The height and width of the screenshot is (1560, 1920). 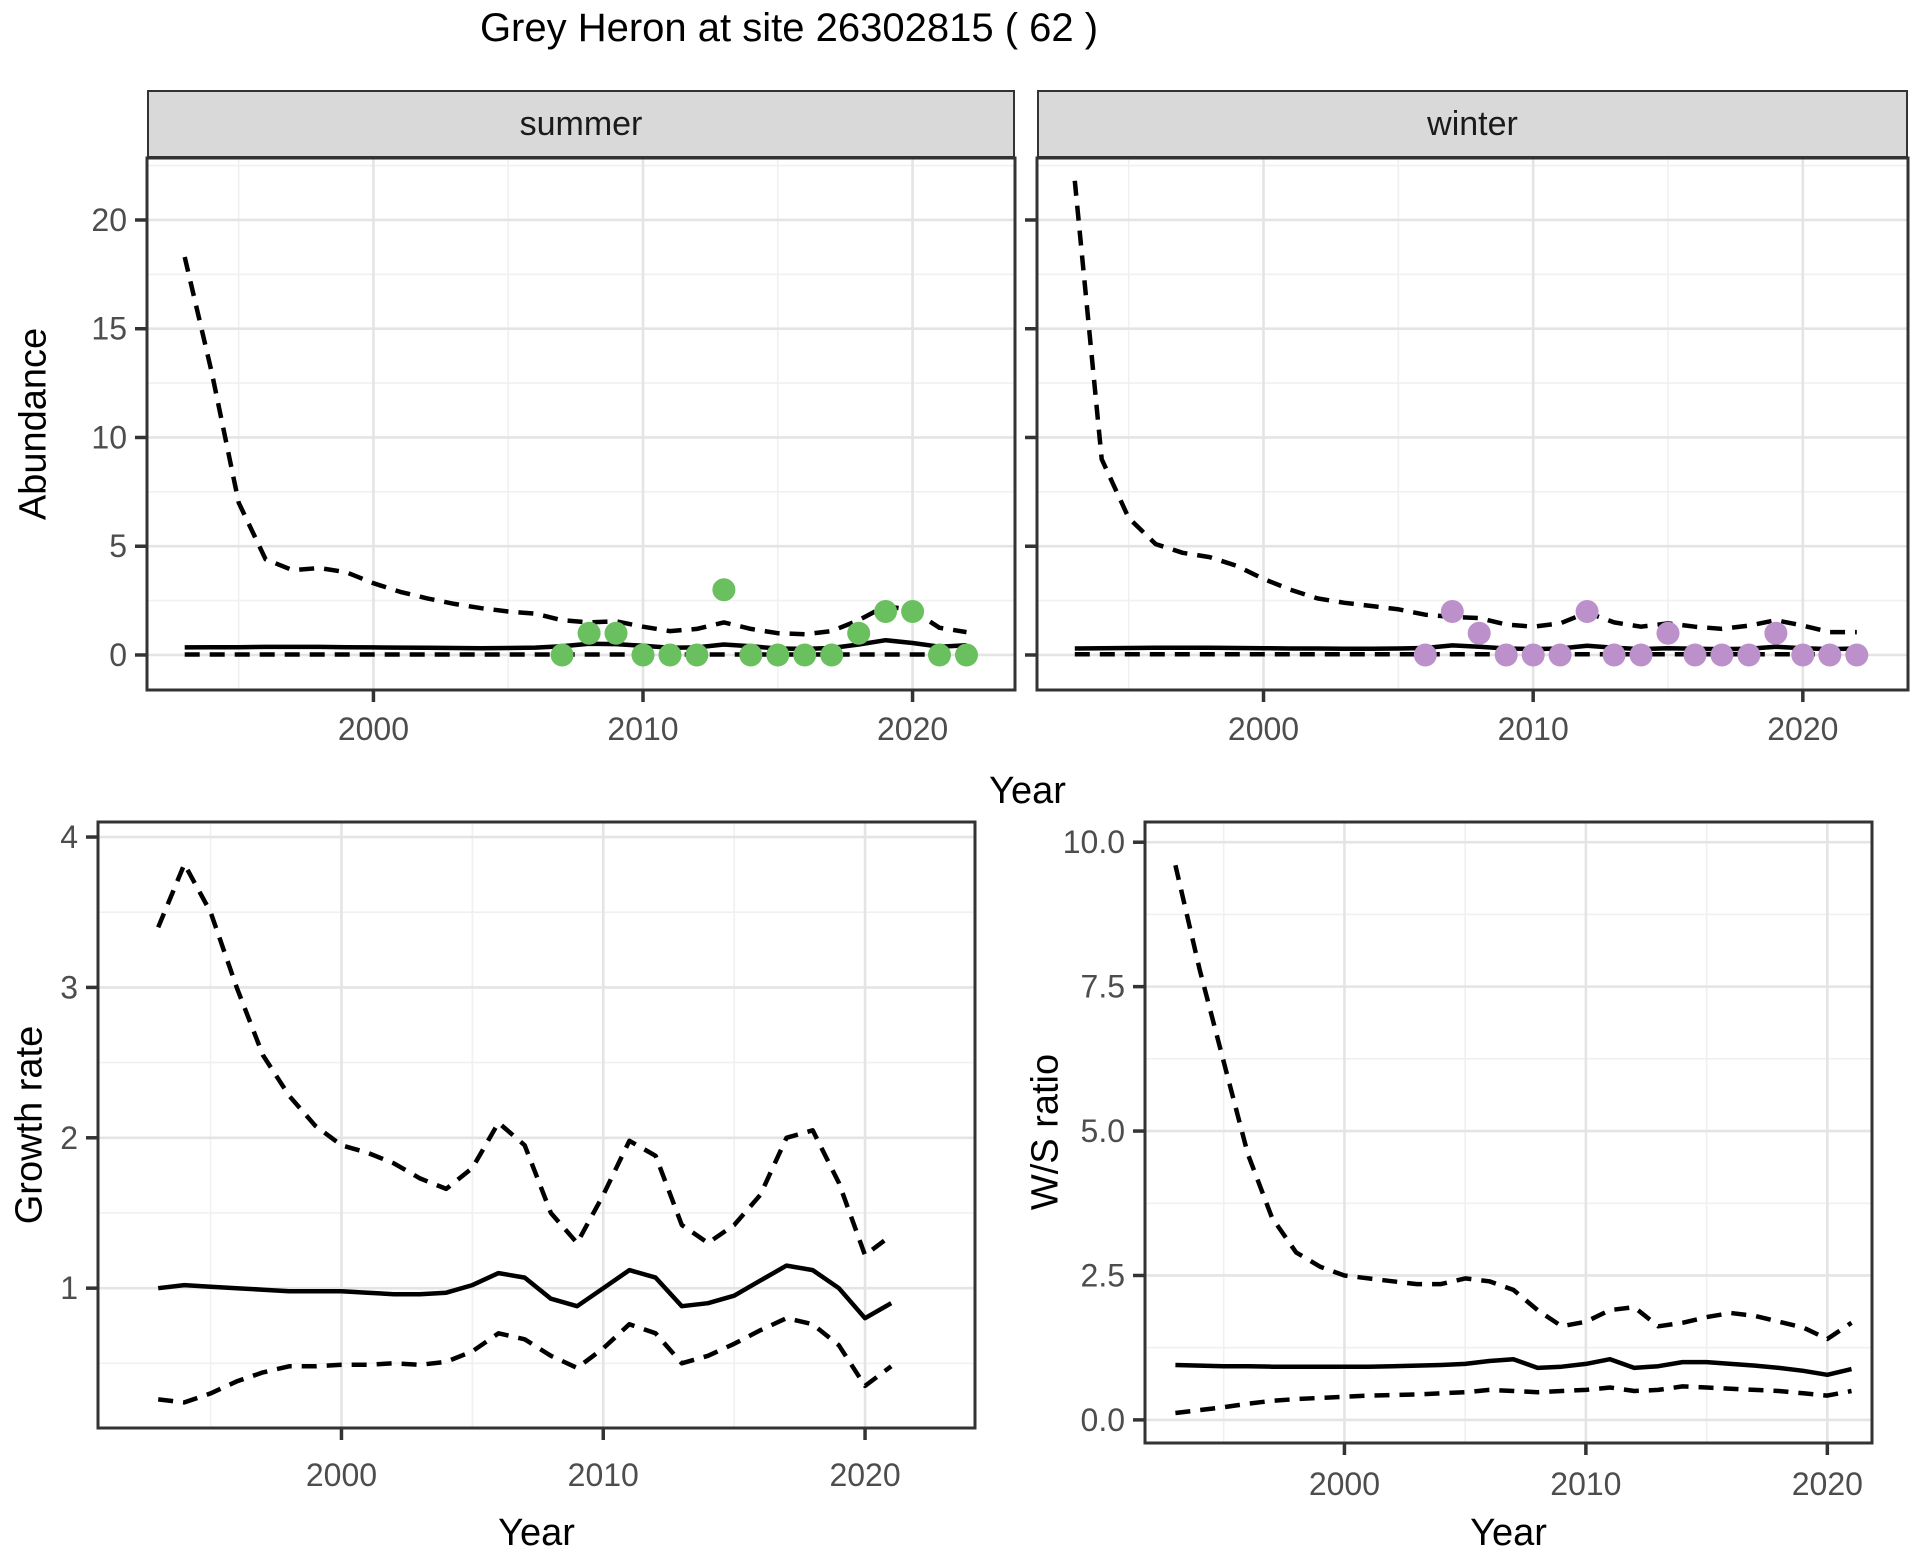 What do you see at coordinates (69, 1138) in the screenshot?
I see `y-tick-label: 2` at bounding box center [69, 1138].